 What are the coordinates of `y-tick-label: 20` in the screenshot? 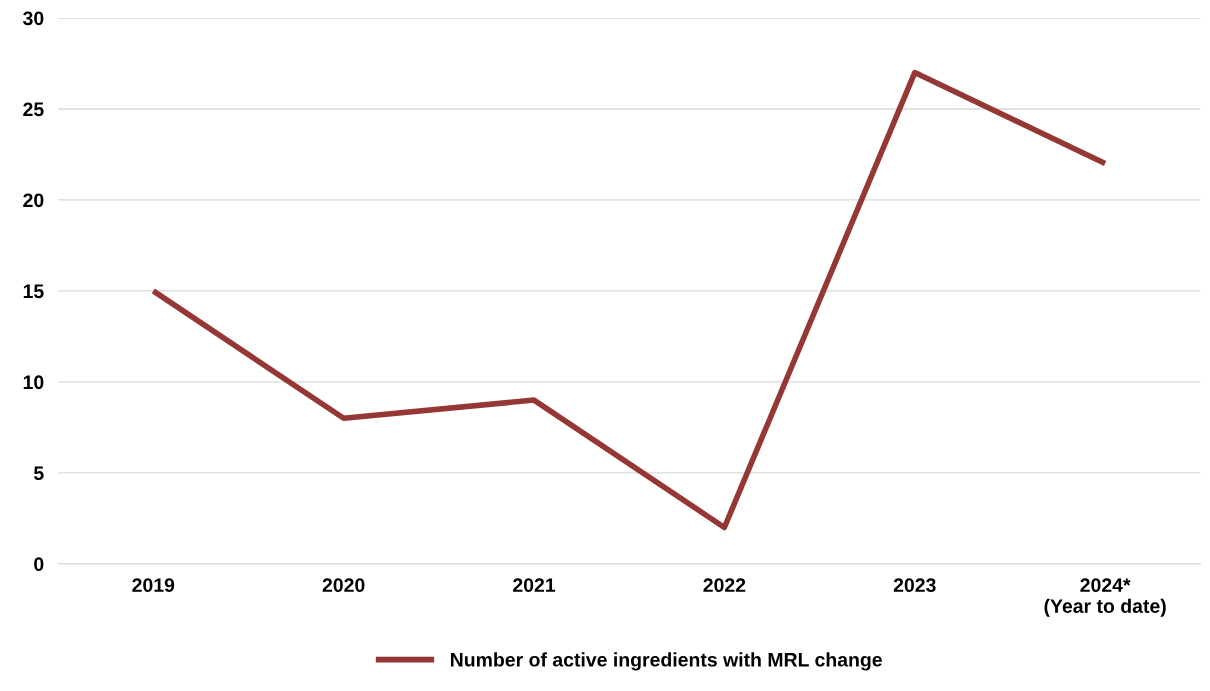 It's located at (33, 200).